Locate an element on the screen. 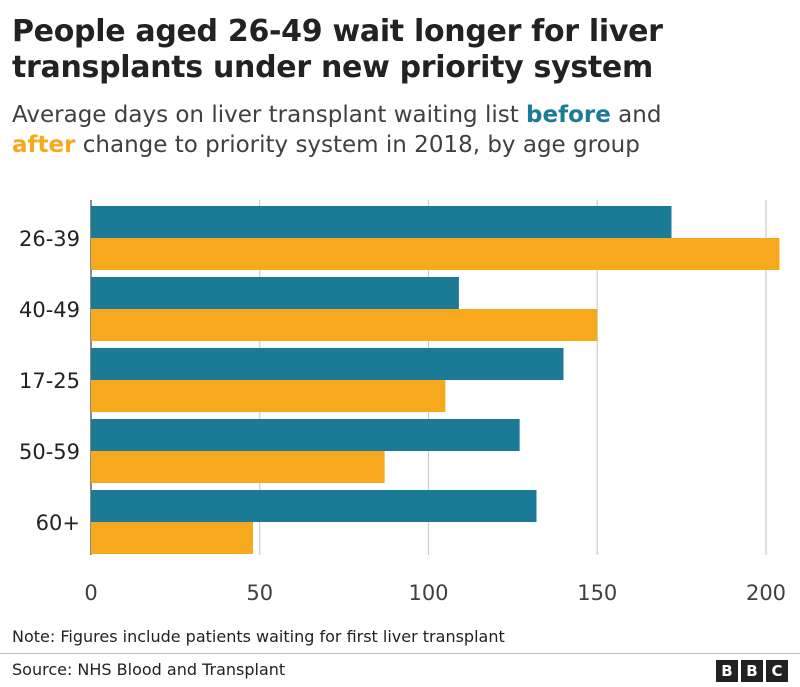  category-label: 40-49 is located at coordinates (49, 310).